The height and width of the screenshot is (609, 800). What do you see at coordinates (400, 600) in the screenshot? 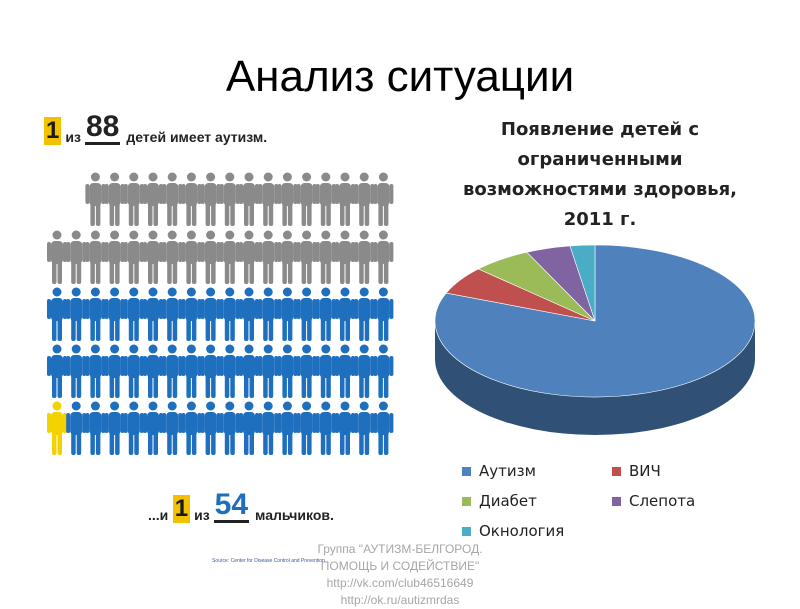
I see `footer-link: http://ok.ru/autizmrdas` at bounding box center [400, 600].